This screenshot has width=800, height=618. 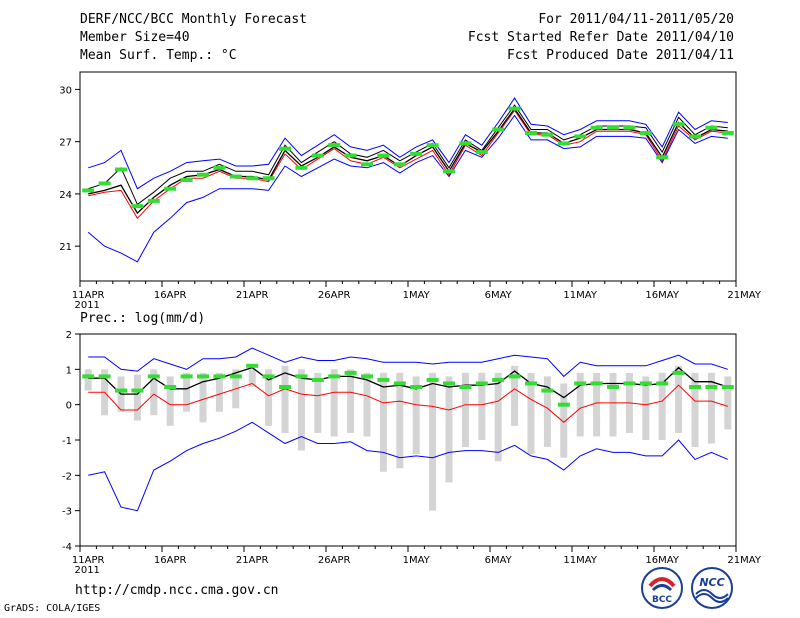 I want to click on prec-x-tick-label: 1MAY, so click(x=417, y=560).